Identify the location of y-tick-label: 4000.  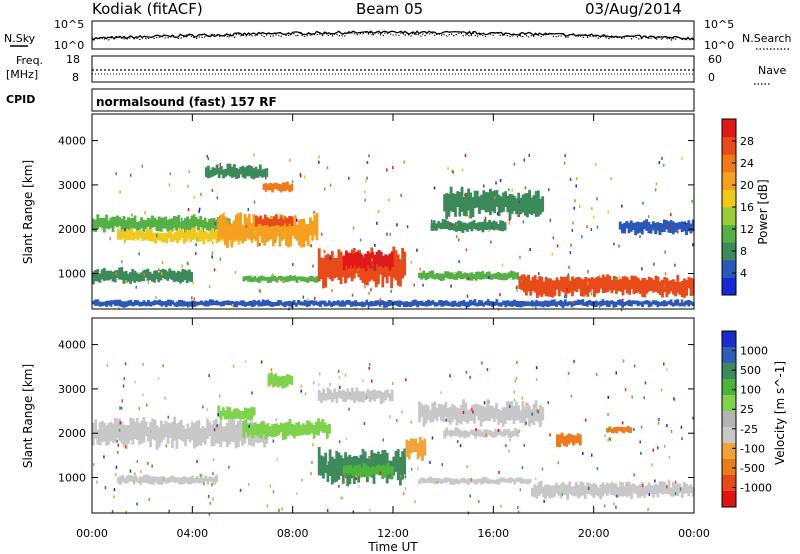
(72, 141).